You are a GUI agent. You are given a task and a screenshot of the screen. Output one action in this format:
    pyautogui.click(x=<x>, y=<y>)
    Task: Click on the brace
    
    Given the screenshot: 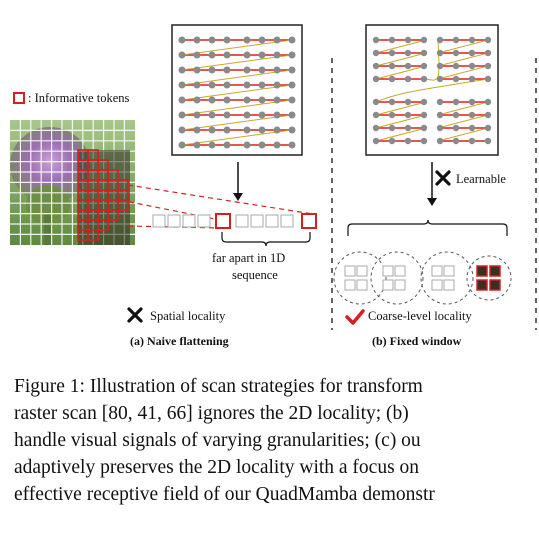 What is the action you would take?
    pyautogui.click(x=266, y=239)
    